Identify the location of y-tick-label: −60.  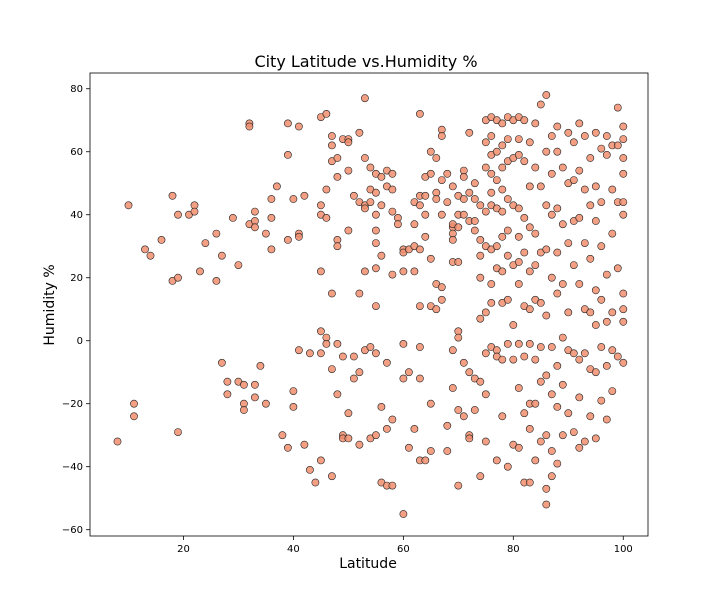
(72, 530).